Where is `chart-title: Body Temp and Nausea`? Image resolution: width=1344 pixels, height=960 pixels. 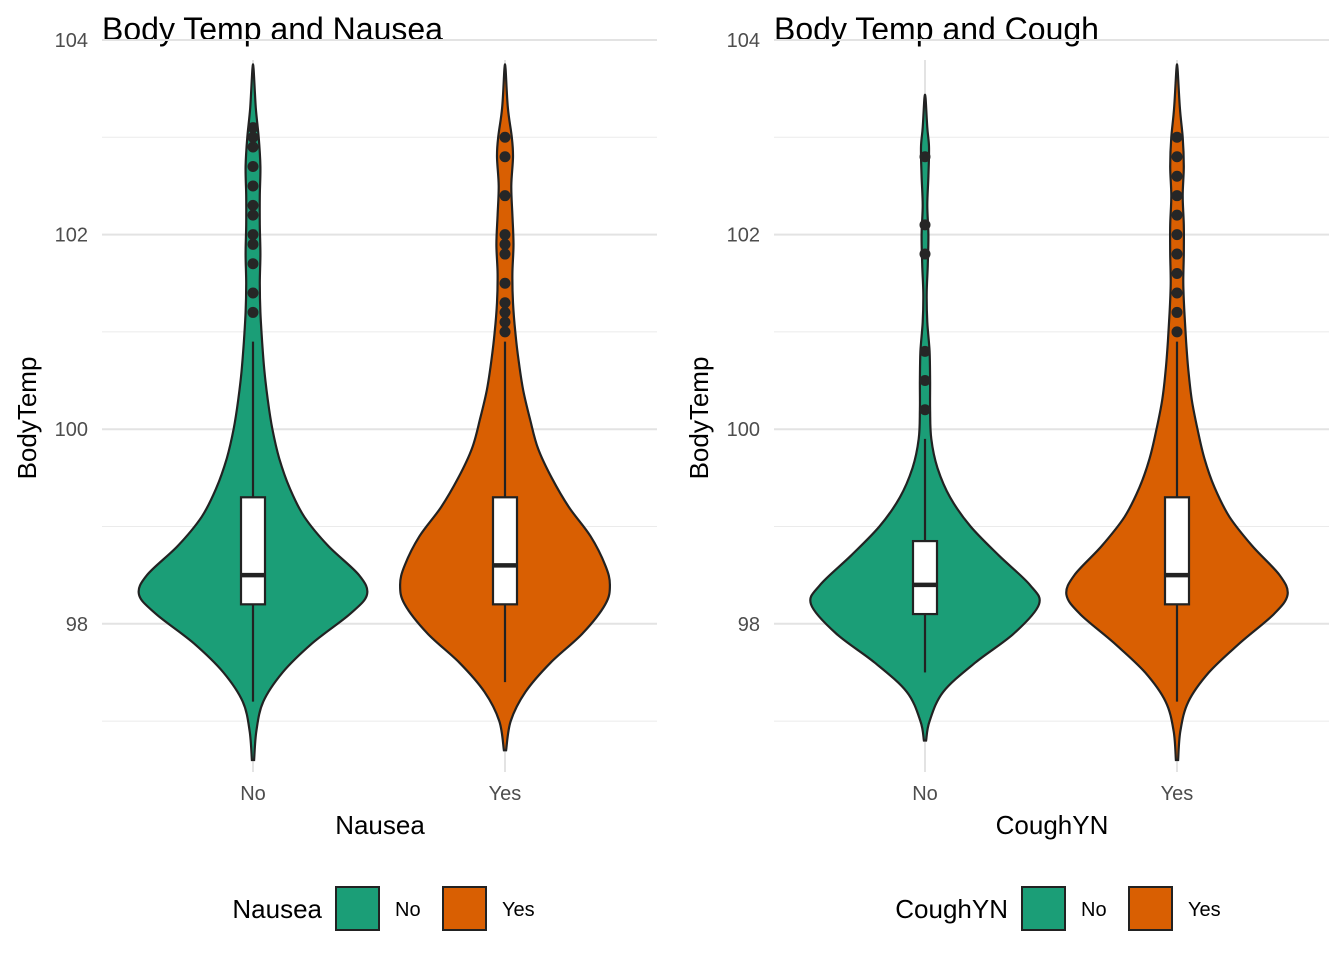
chart-title: Body Temp and Nausea is located at coordinates (272, 29).